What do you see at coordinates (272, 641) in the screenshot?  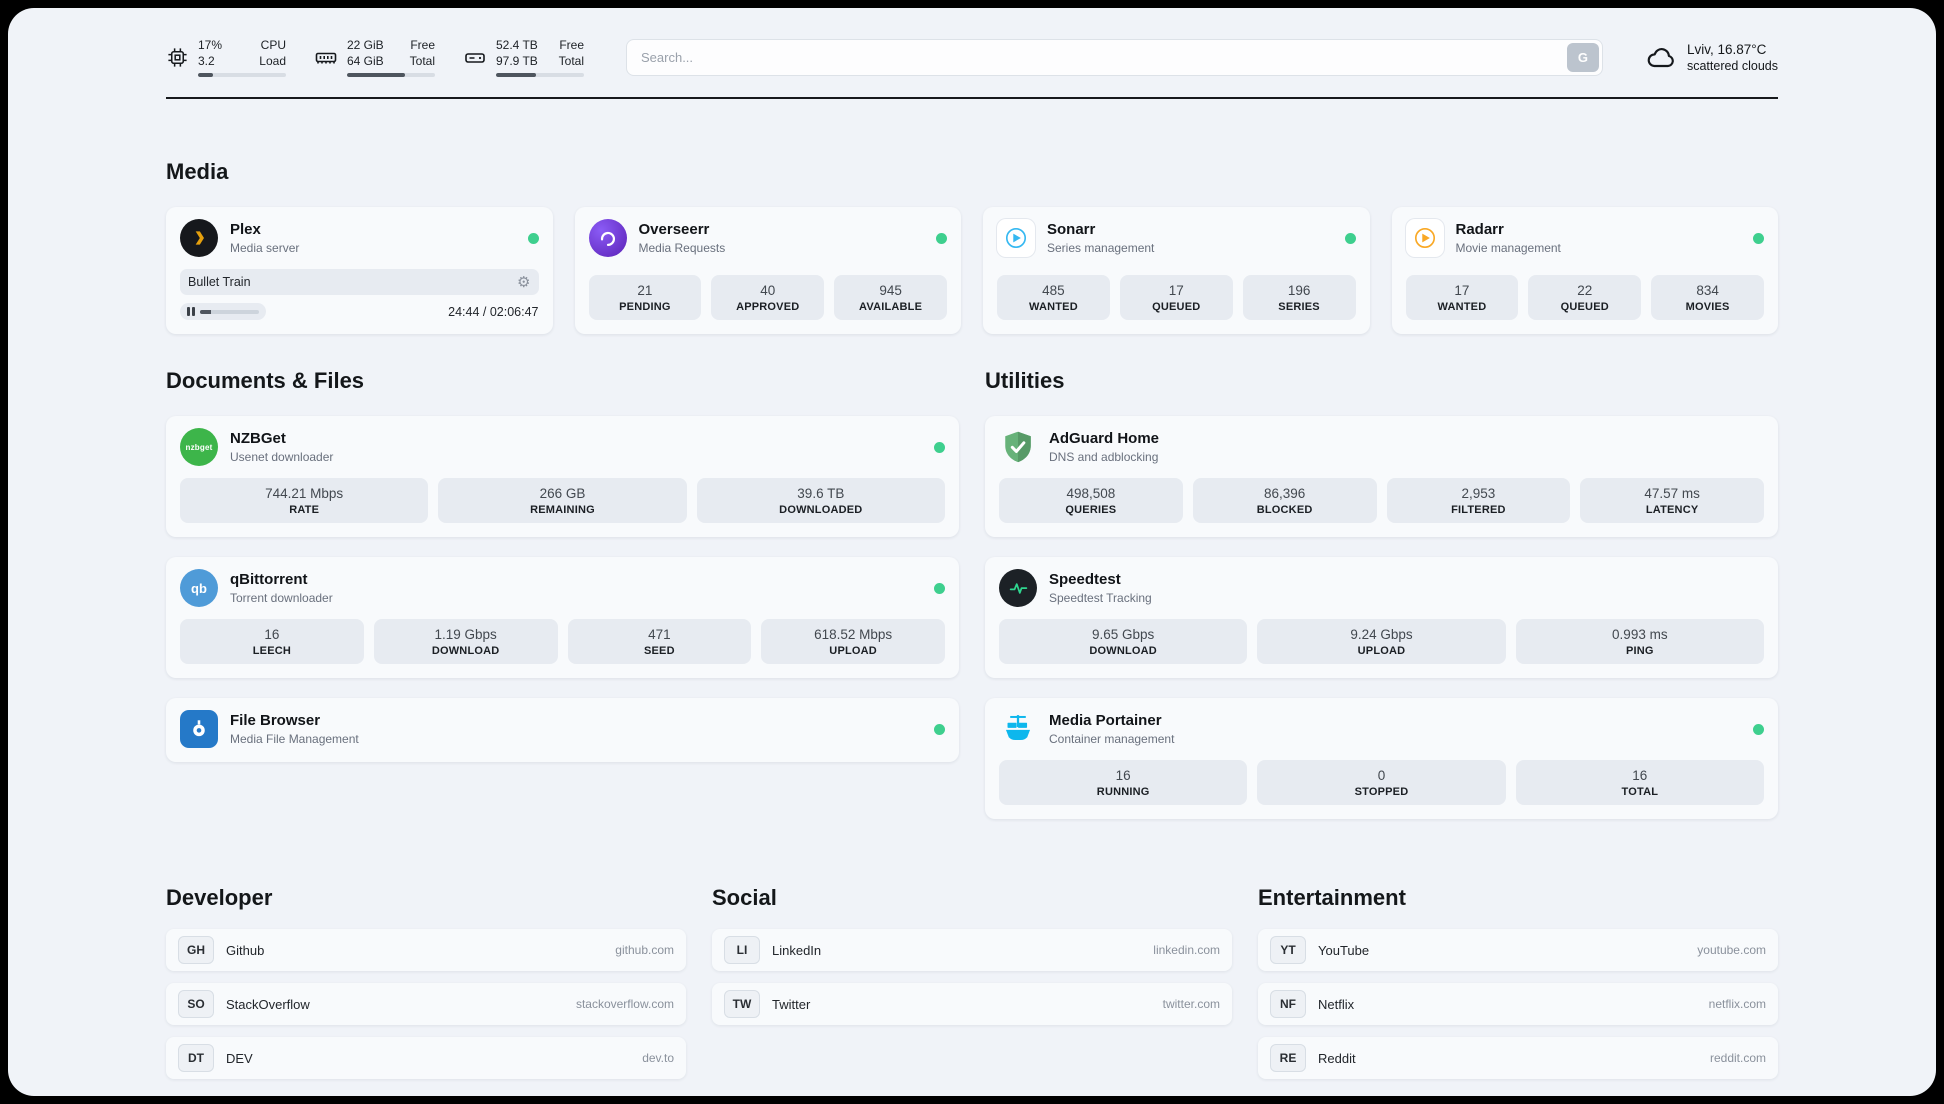 I see `stat-leech: 16 LEECH` at bounding box center [272, 641].